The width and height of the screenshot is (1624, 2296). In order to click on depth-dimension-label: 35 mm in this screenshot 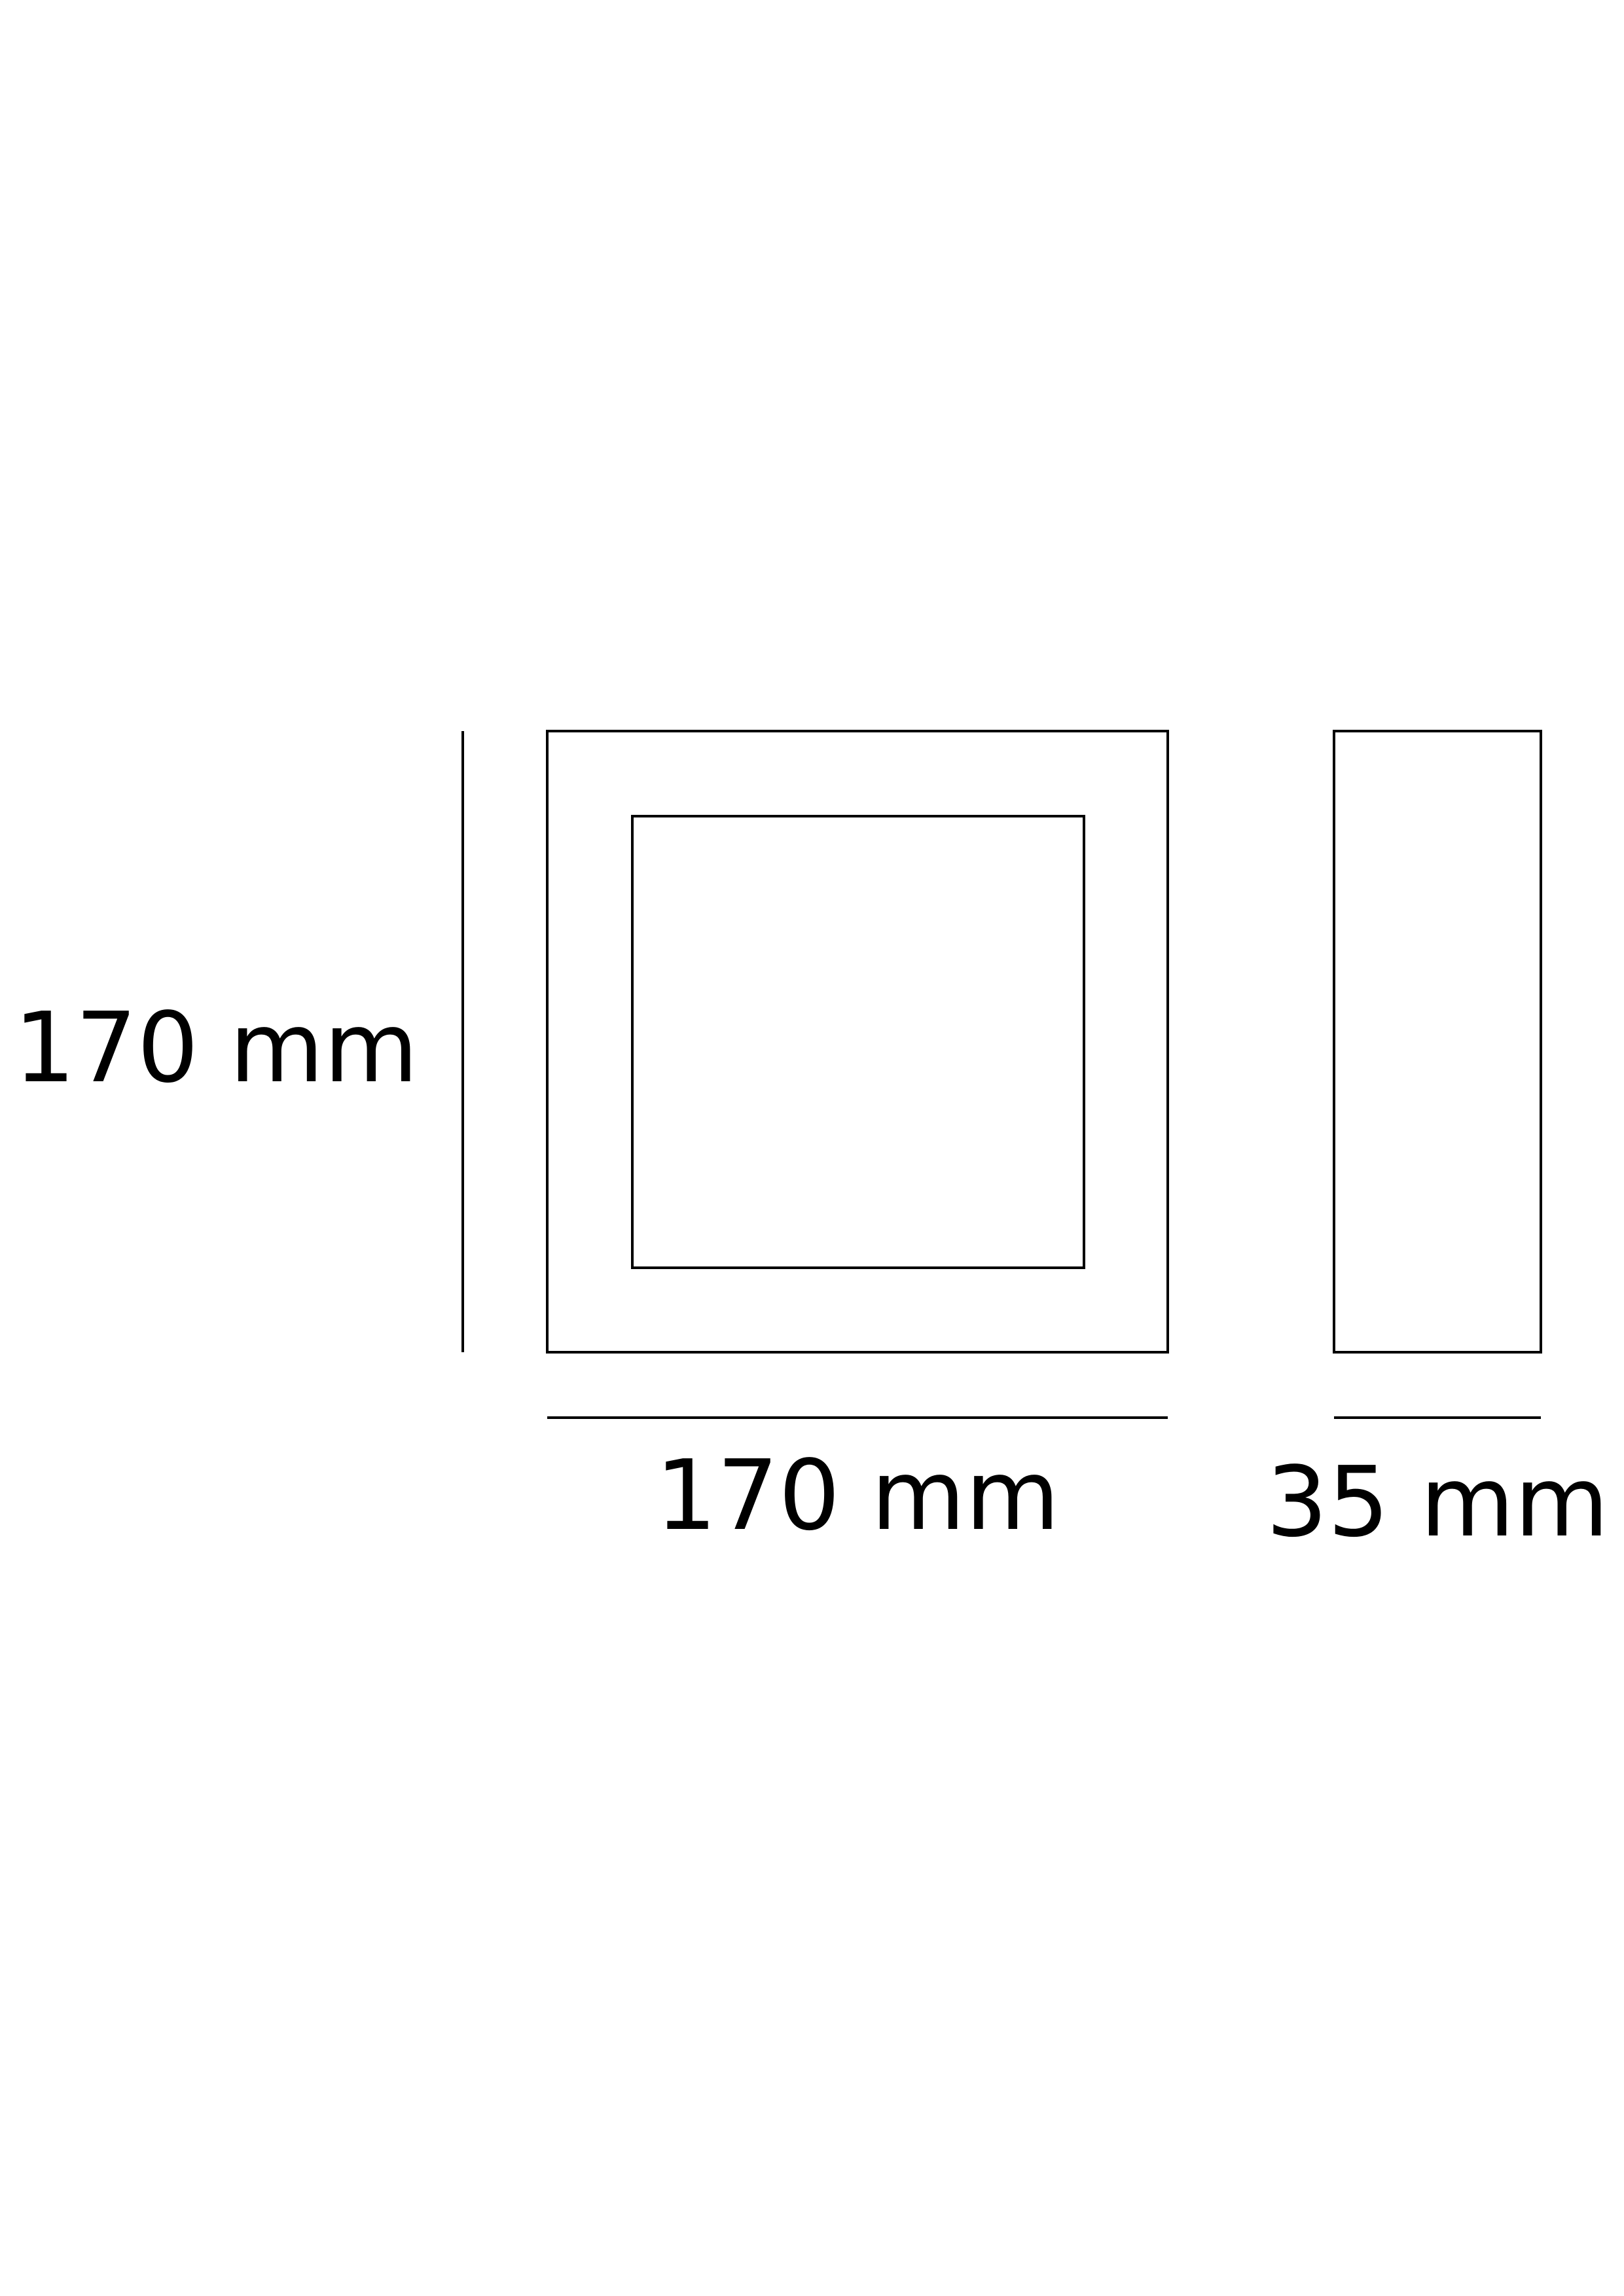, I will do `click(1437, 1502)`.